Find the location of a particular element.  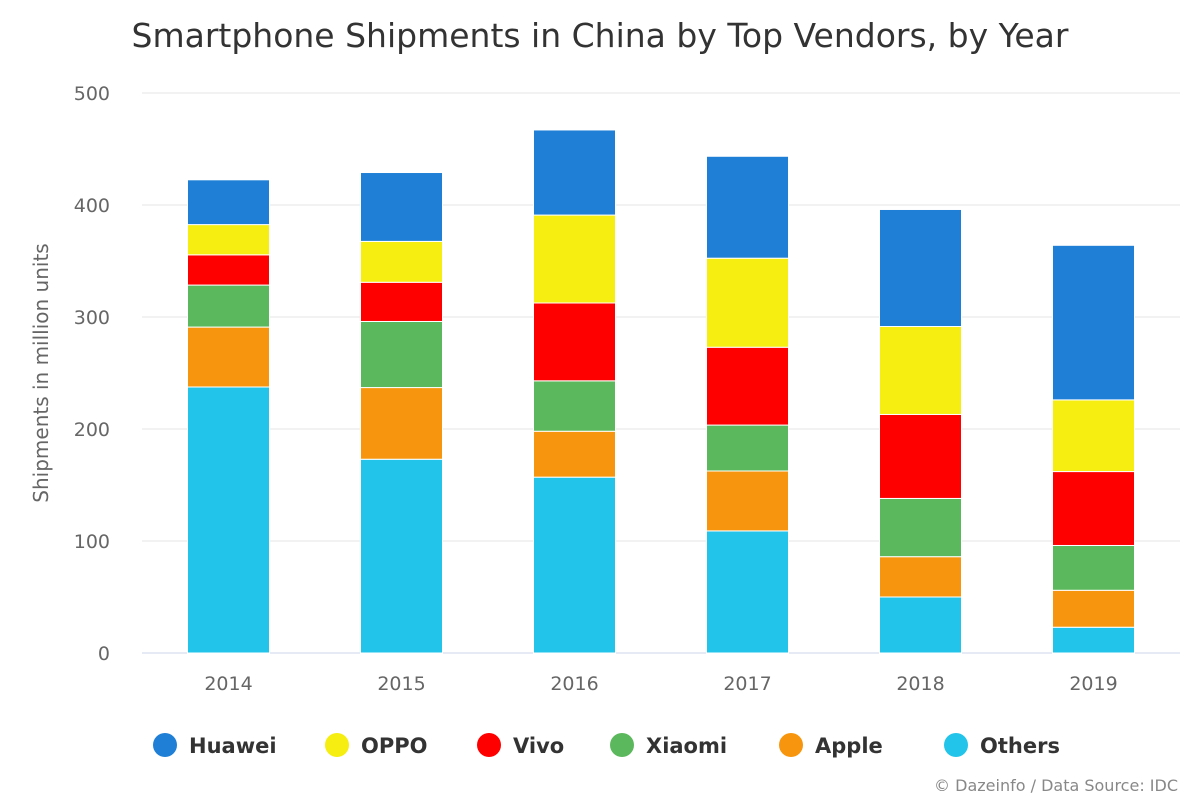

legend-label: OPPO is located at coordinates (394, 746).